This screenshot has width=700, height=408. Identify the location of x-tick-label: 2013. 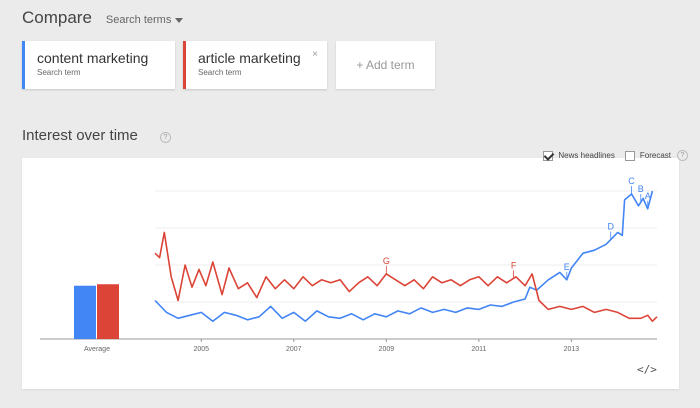
(572, 349).